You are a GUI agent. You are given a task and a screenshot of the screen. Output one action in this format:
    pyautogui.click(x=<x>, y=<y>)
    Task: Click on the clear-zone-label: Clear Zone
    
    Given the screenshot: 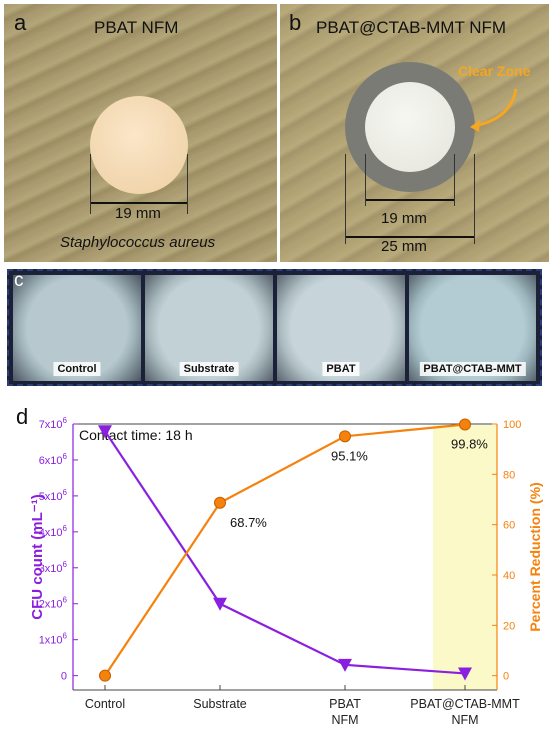 What is the action you would take?
    pyautogui.click(x=494, y=71)
    